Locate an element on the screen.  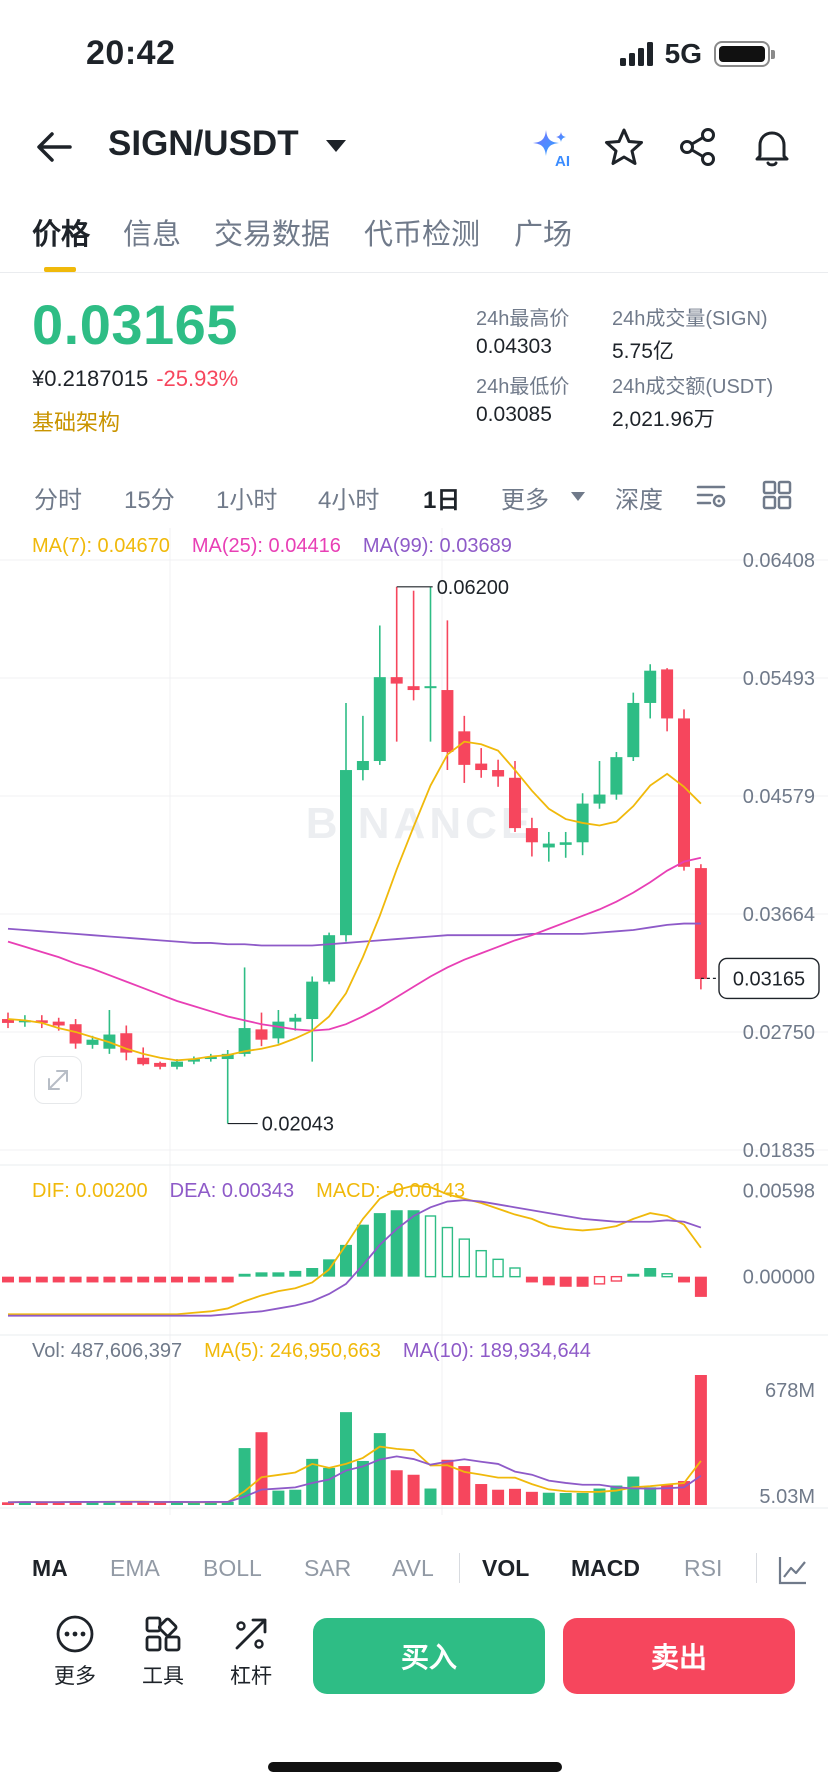
stat-value: 0.04303 is located at coordinates (514, 346).